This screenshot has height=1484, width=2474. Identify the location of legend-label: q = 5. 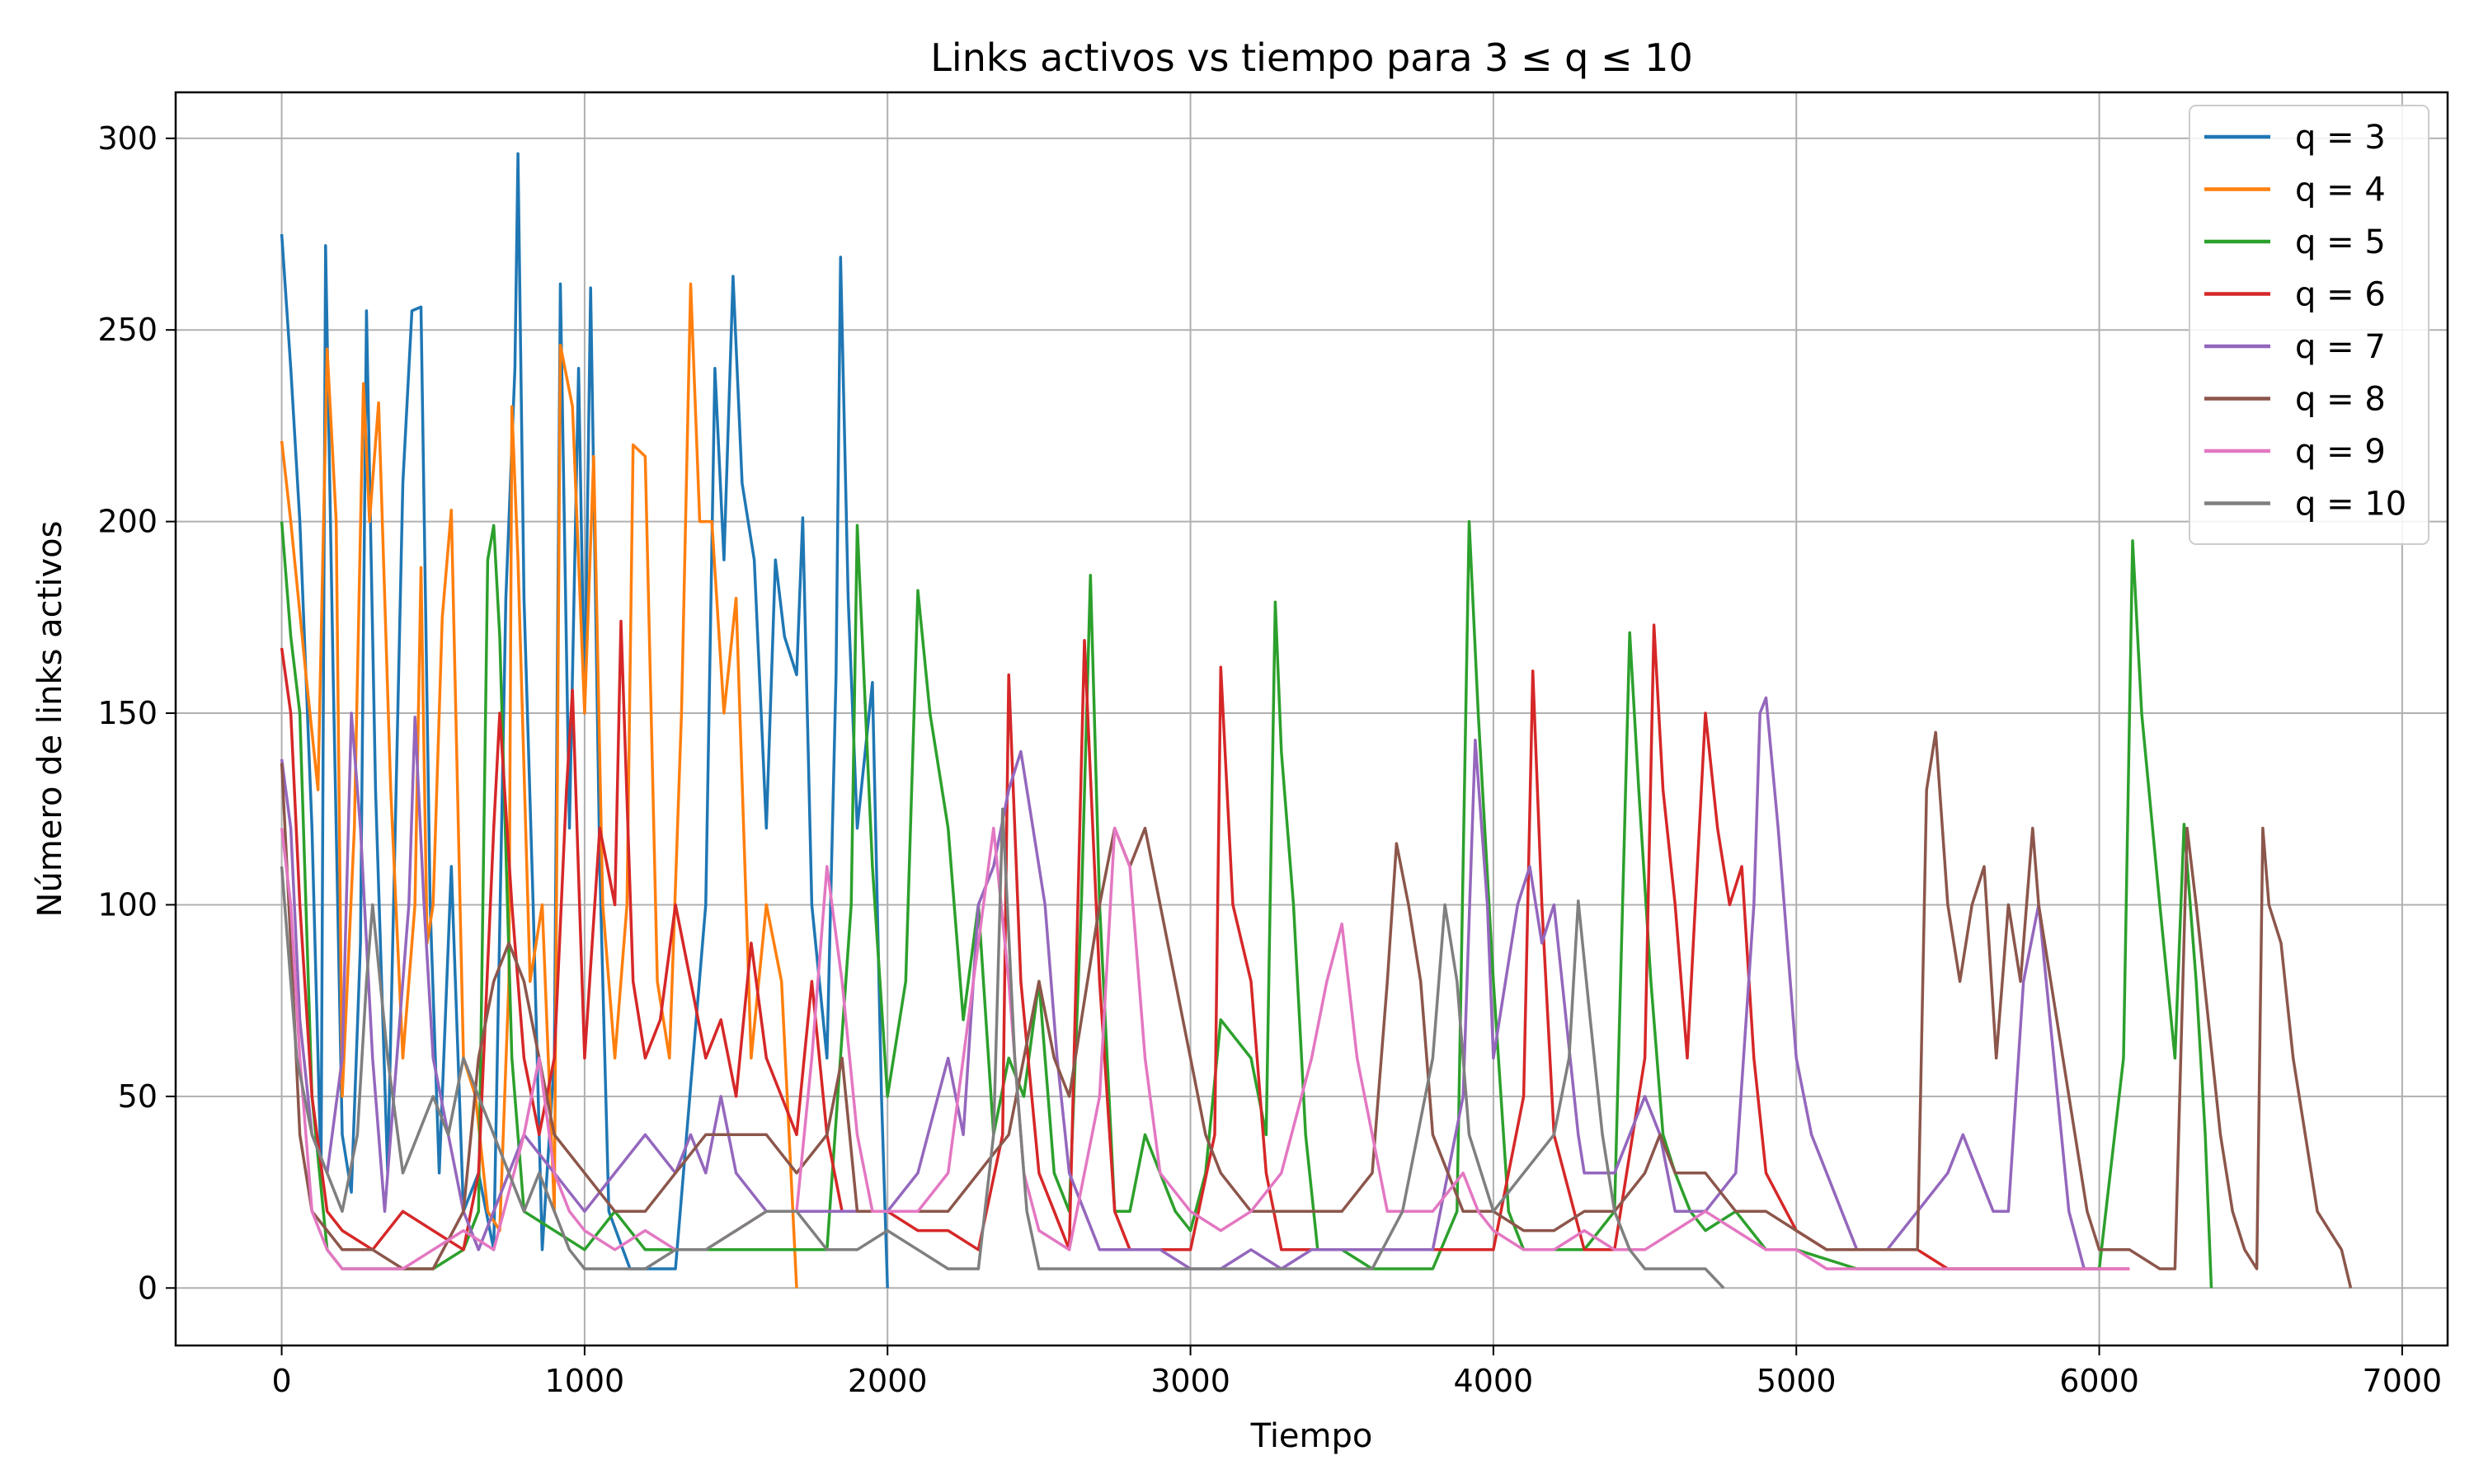
(2340, 242).